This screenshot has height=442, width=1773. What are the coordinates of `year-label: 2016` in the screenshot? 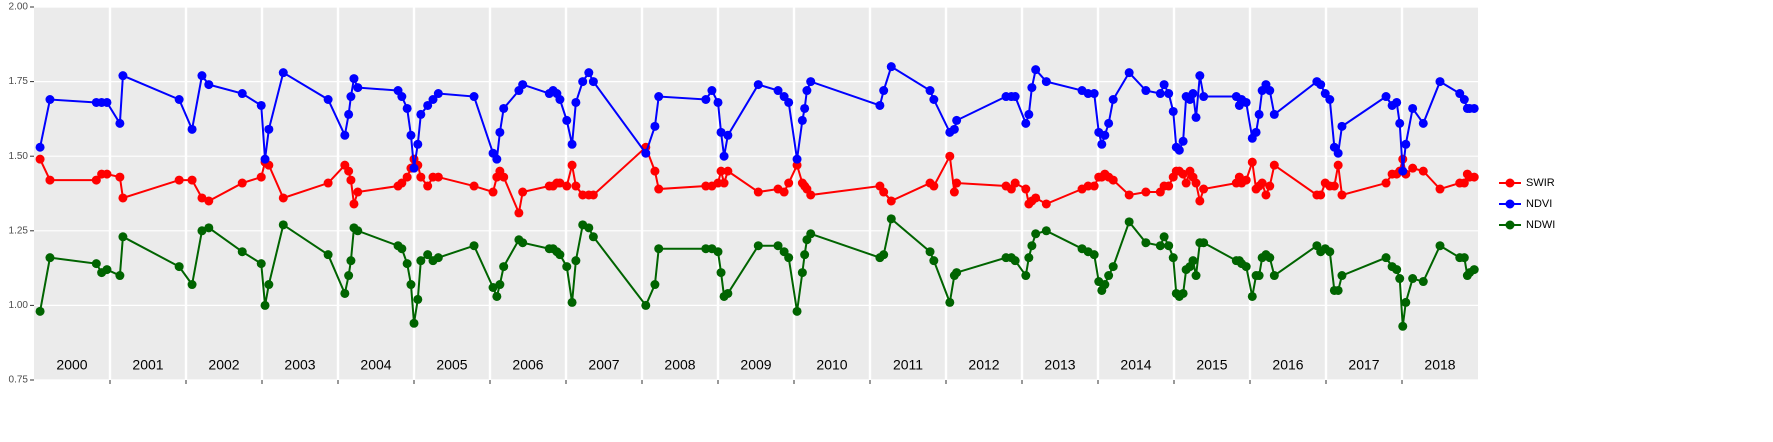 It's located at (1287, 365).